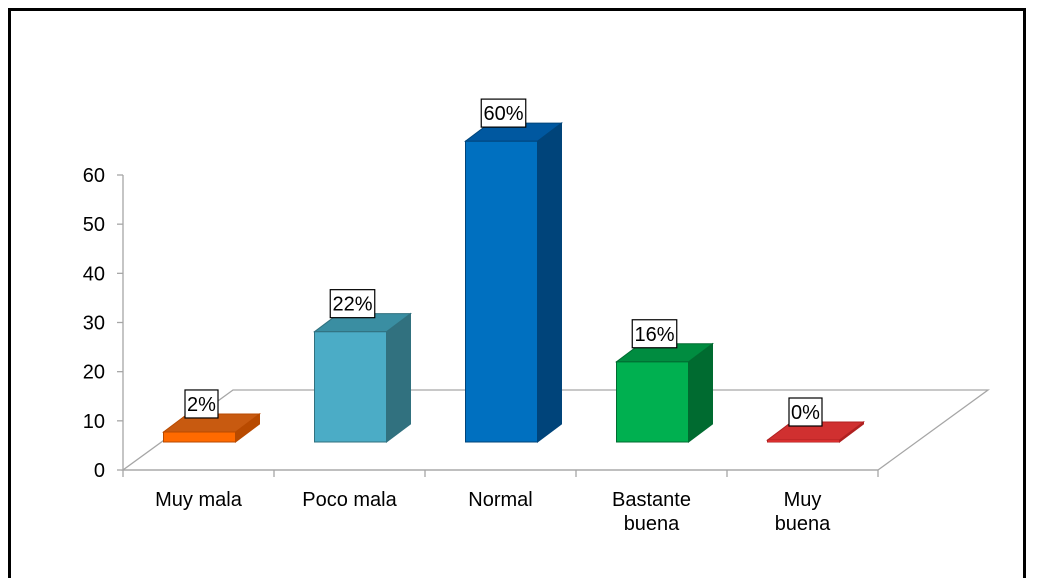 This screenshot has height=578, width=1038. Describe the element at coordinates (803, 512) in the screenshot. I see `x-category-label: Muy buena` at that location.